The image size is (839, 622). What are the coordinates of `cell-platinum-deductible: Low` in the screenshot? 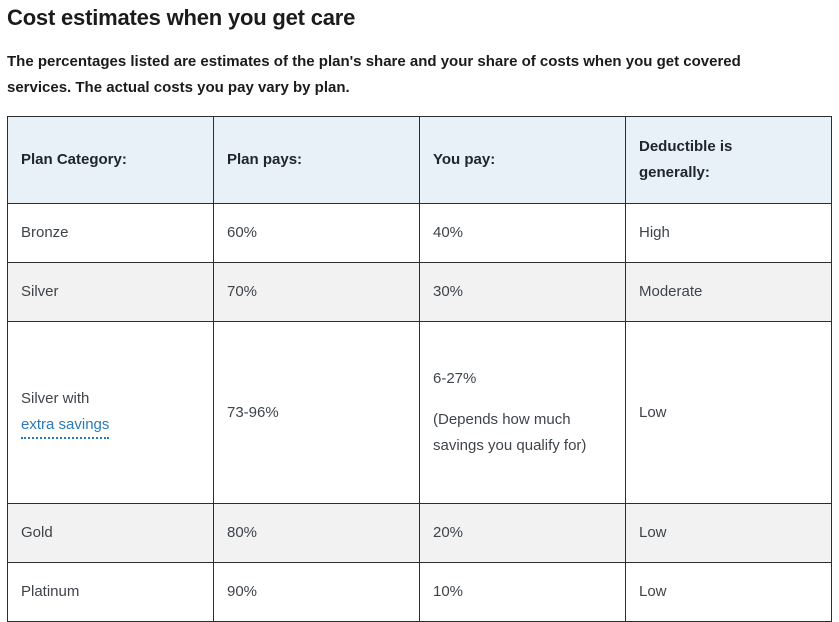 It's located at (728, 592).